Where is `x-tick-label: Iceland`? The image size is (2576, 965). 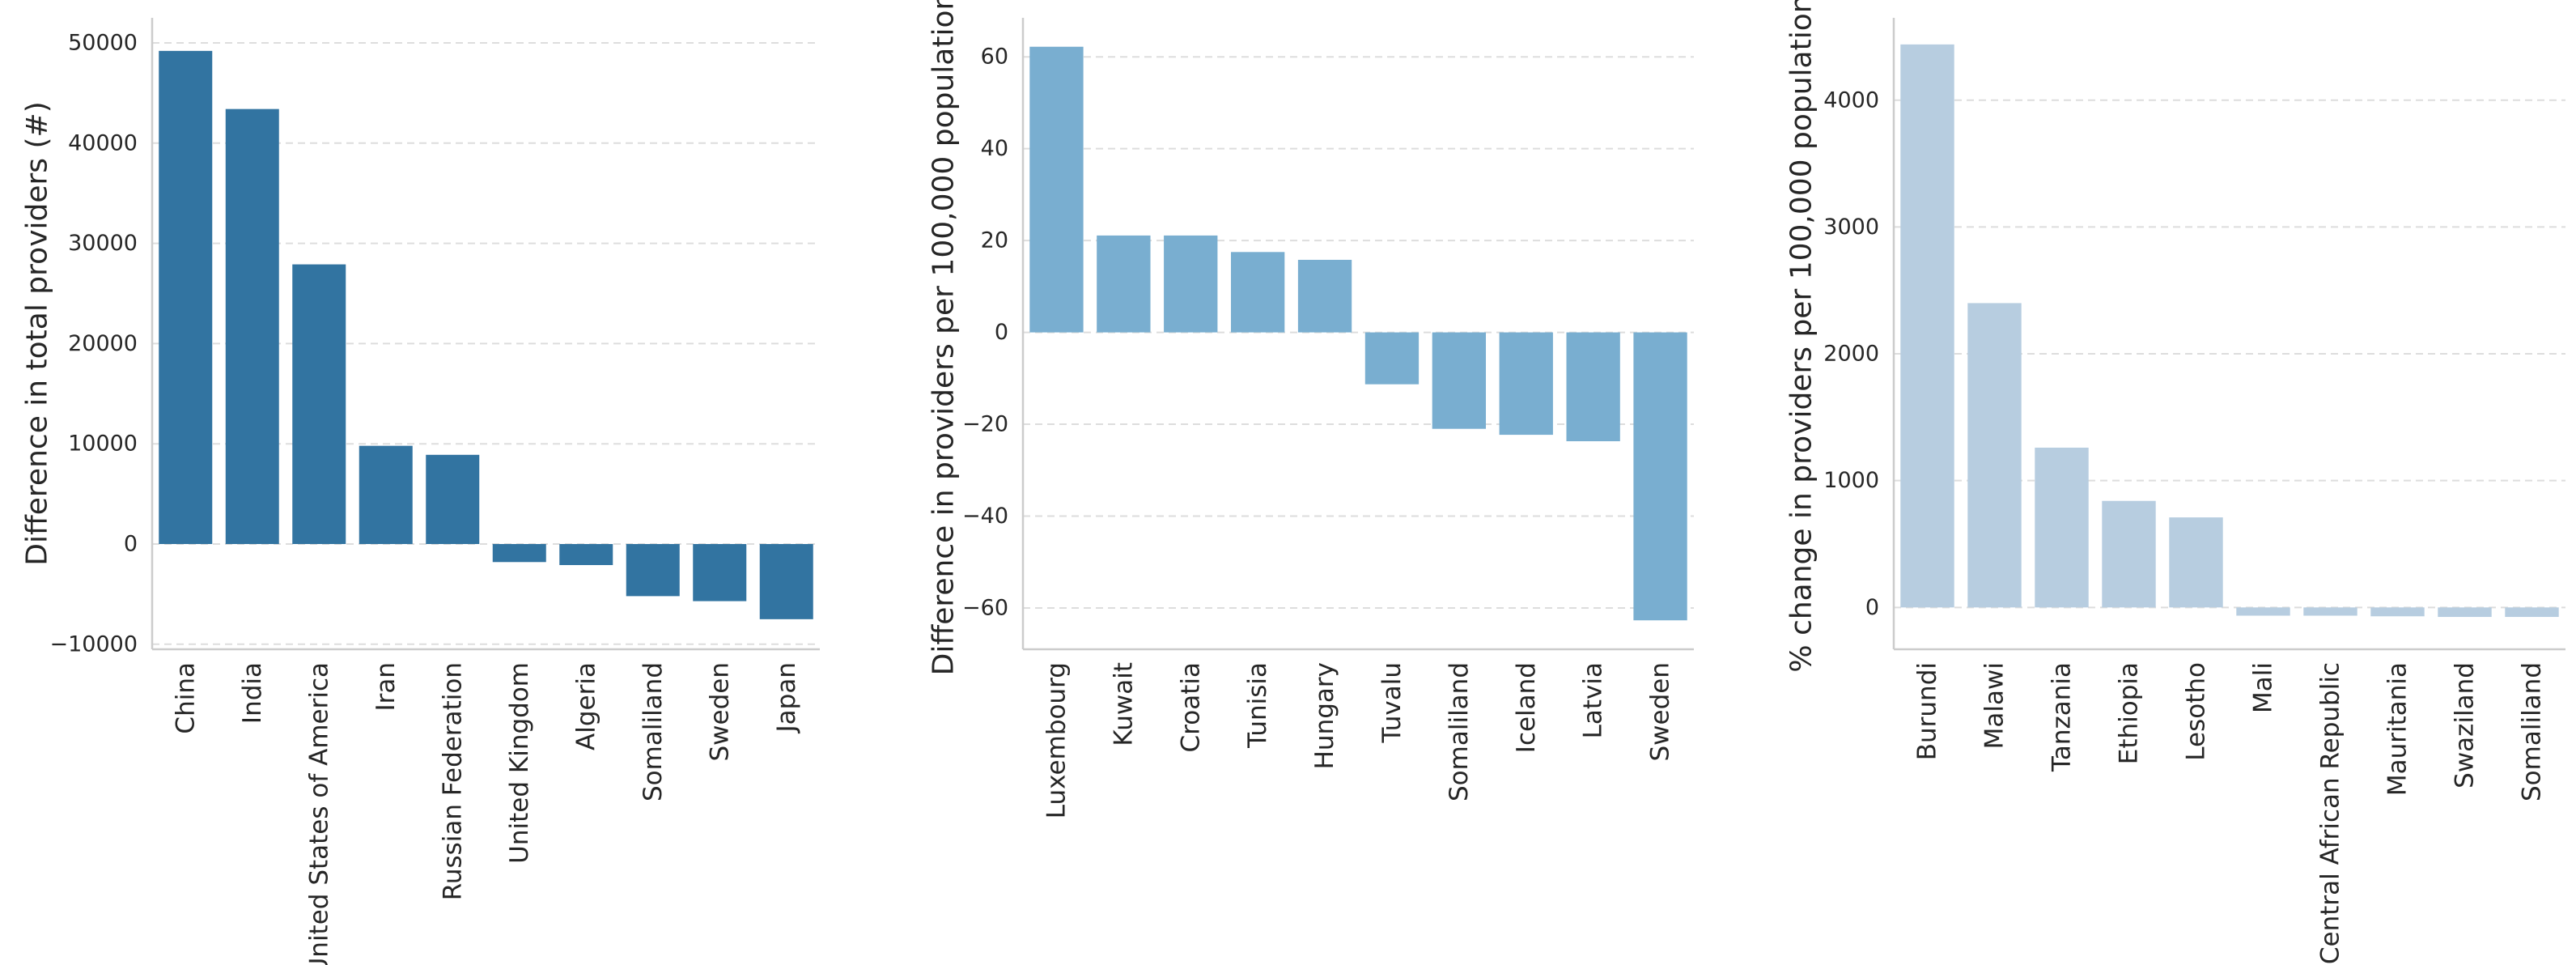
x-tick-label: Iceland is located at coordinates (1526, 707).